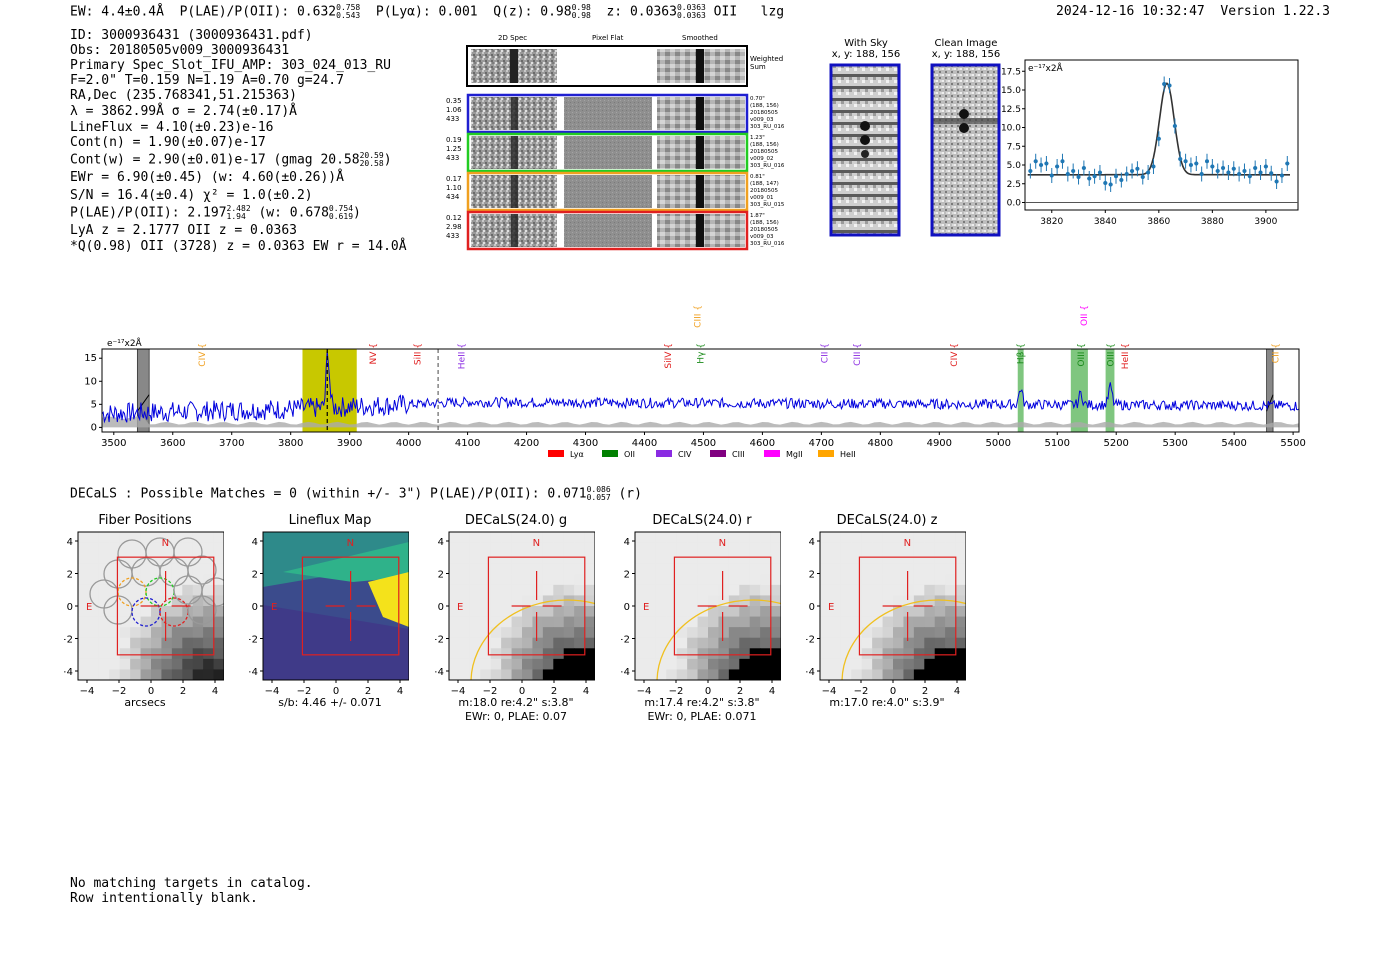 The height and width of the screenshot is (953, 1400). I want to click on mini-panel-caption-2: EWr: 0, PLAE: 0.07, so click(516, 716).